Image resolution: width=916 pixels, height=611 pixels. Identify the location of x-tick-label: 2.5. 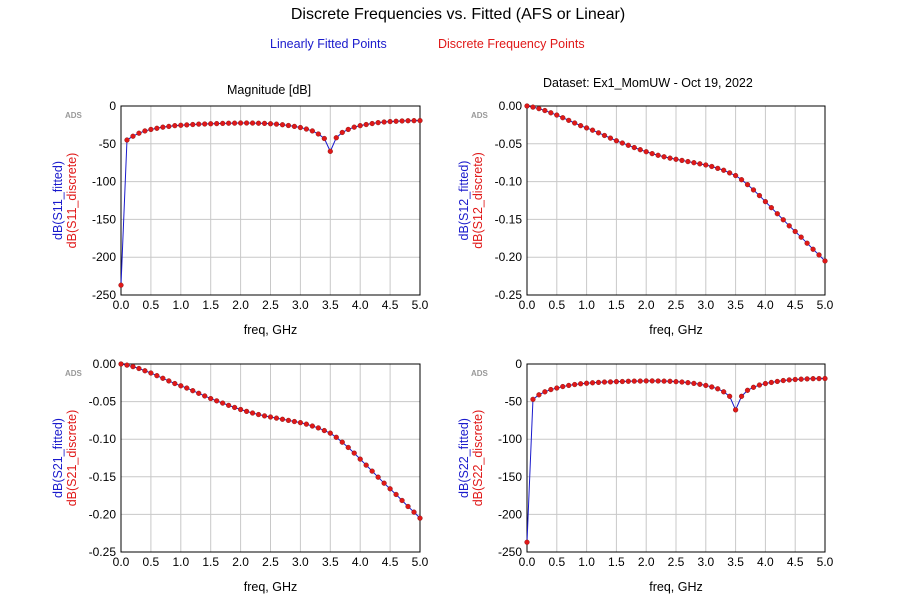
(270, 562).